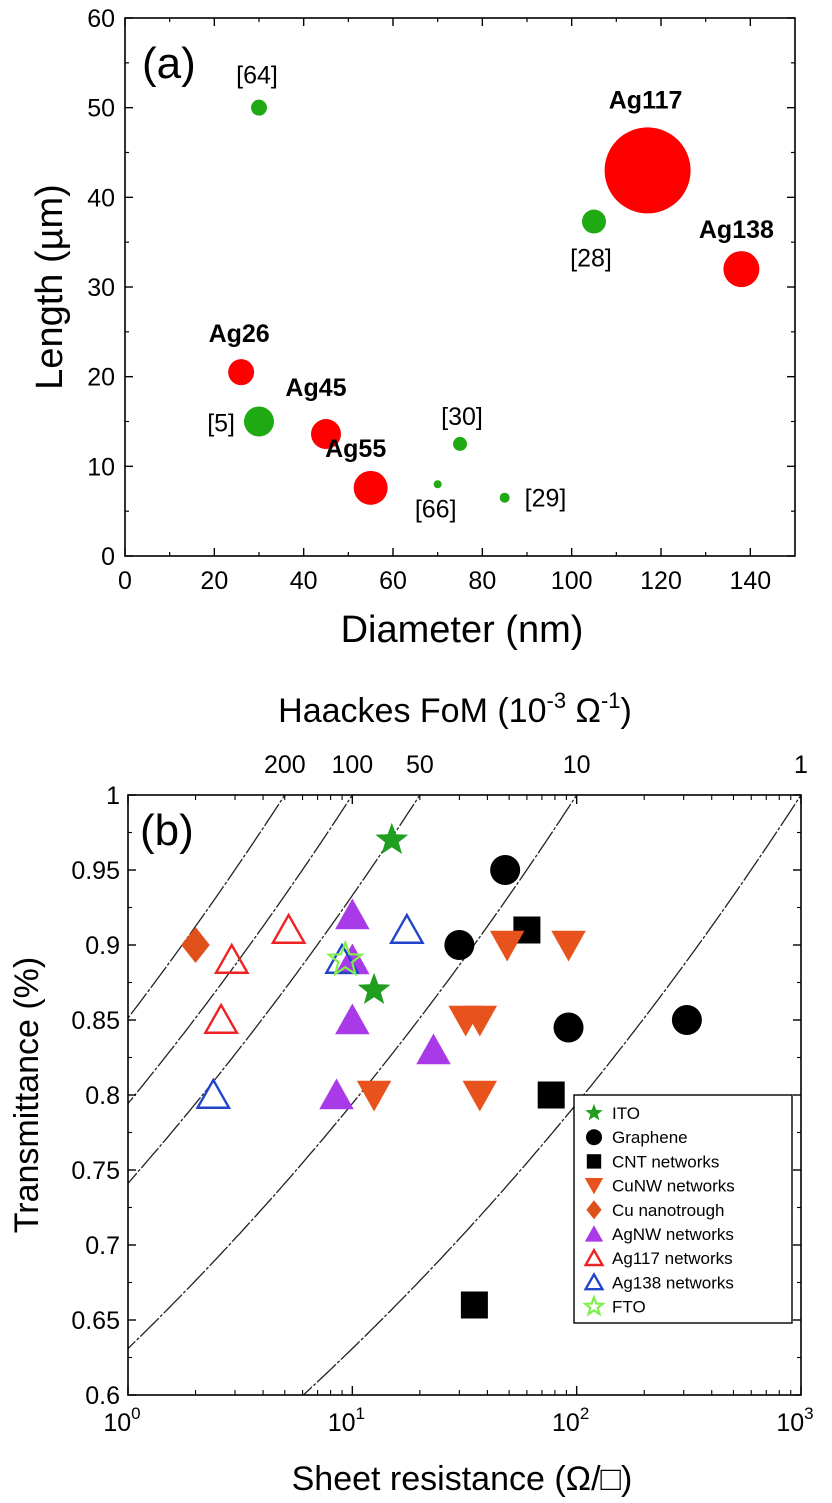 This screenshot has width=832, height=1503. Describe the element at coordinates (594, 221) in the screenshot. I see `a-point-ref28ref` at that location.